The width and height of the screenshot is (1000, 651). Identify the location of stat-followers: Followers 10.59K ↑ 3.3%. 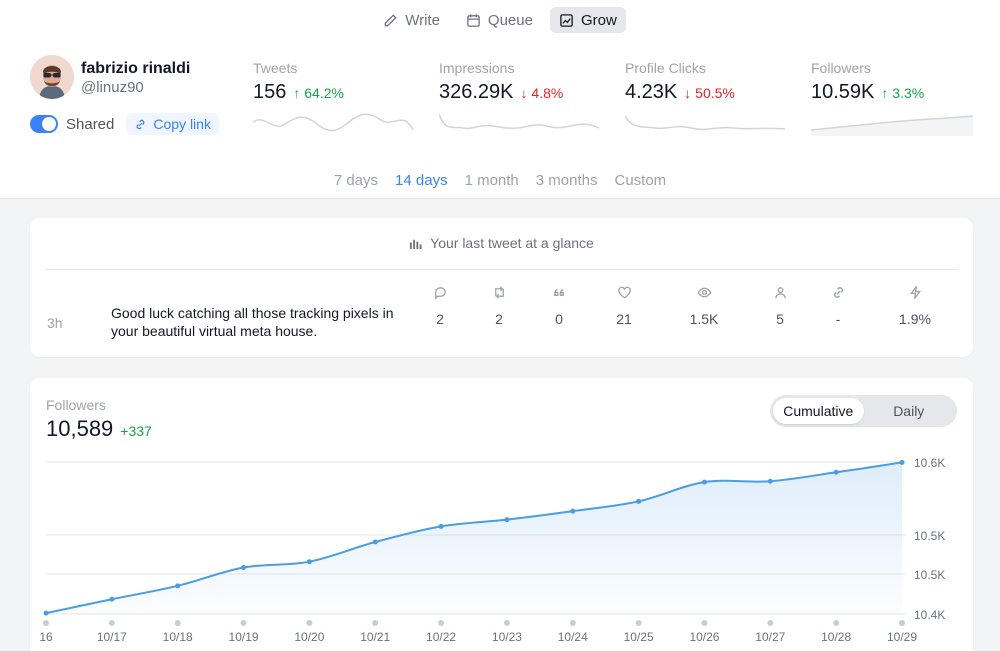
(893, 98).